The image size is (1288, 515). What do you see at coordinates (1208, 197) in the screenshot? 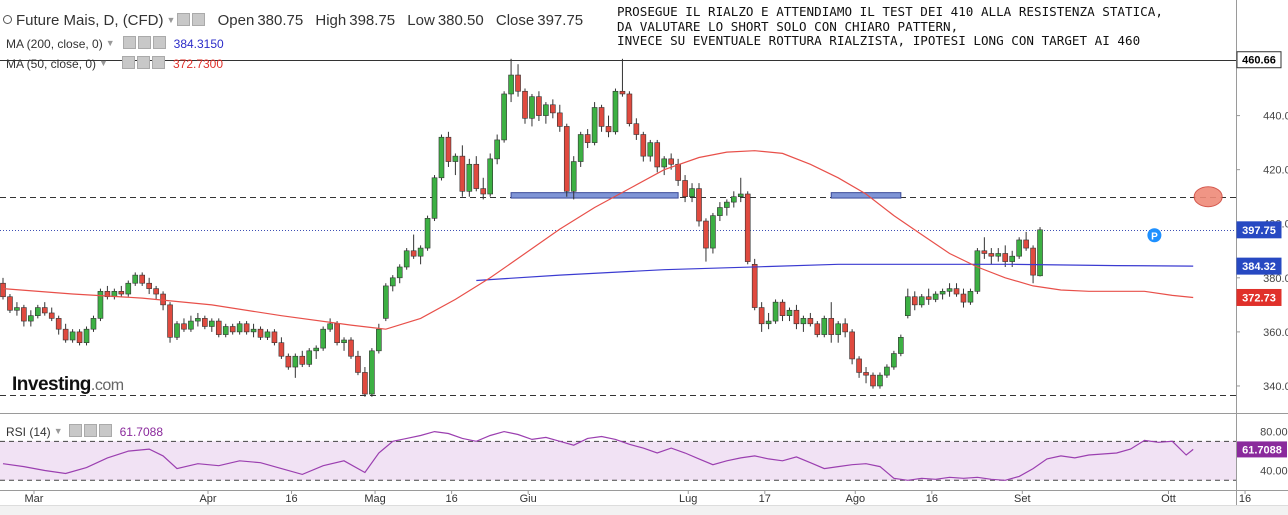
I see `target-marker` at bounding box center [1208, 197].